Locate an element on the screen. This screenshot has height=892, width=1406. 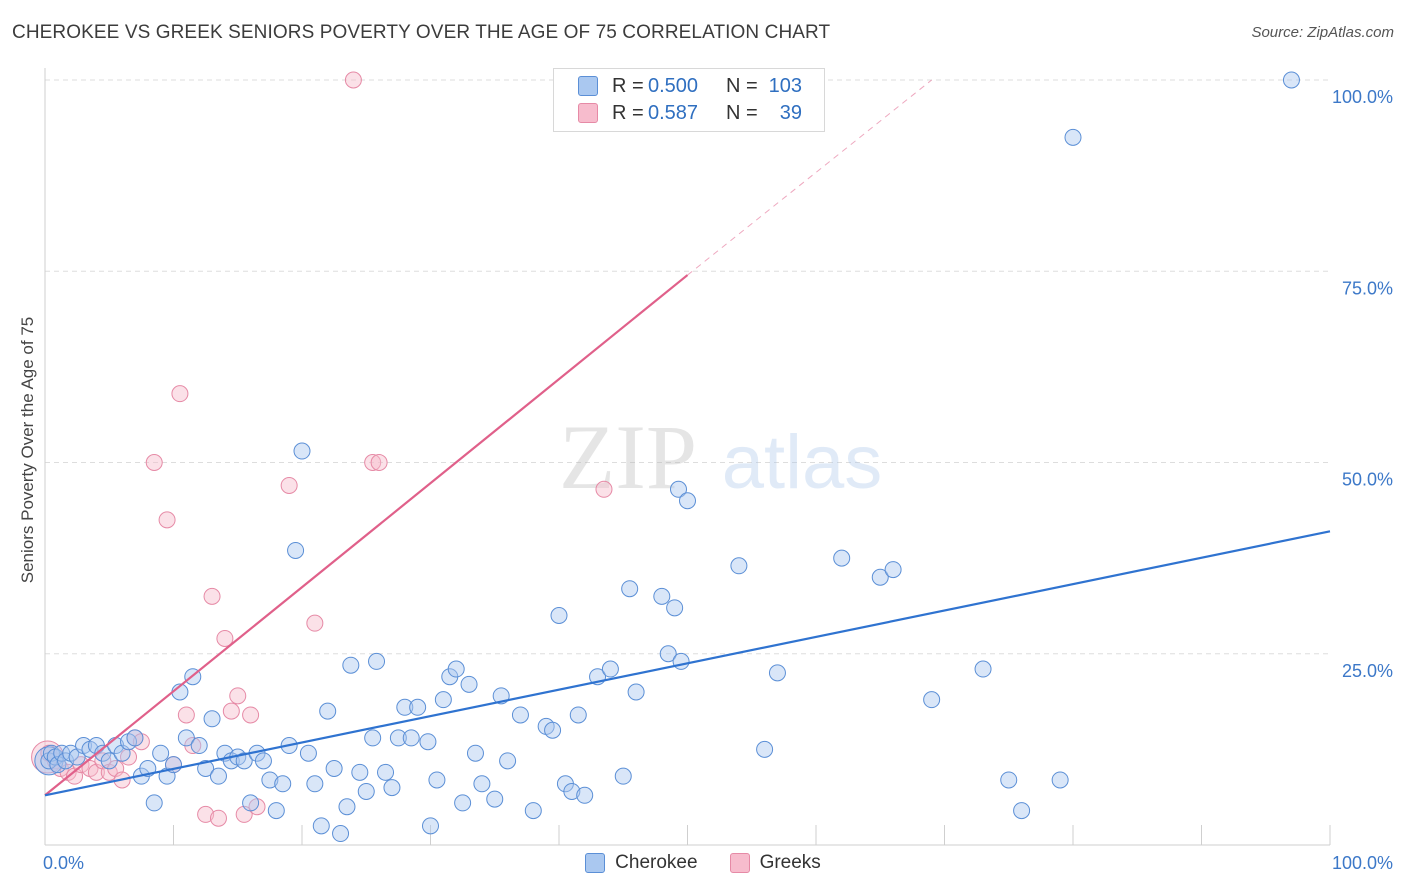
y-tick-label: 50.0% is located at coordinates (1367, 480).